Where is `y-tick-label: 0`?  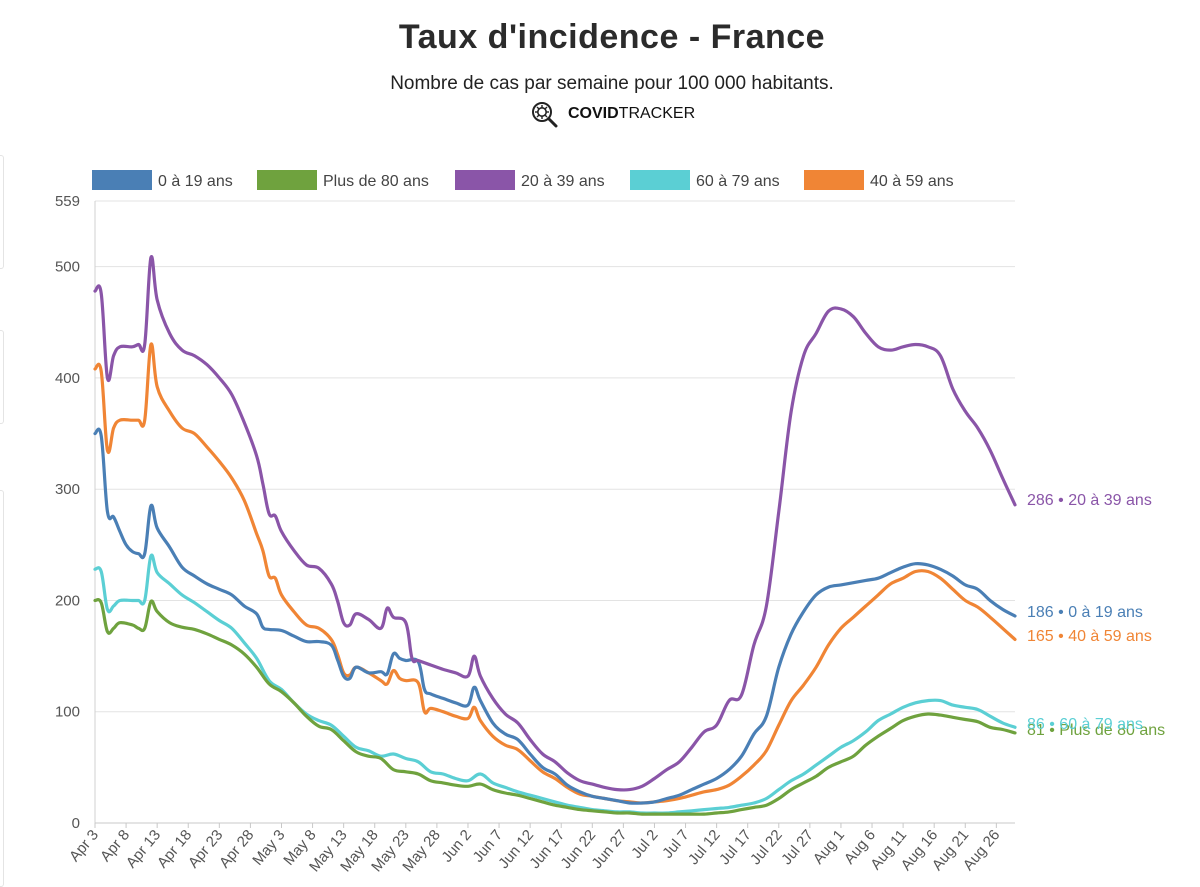 y-tick-label: 0 is located at coordinates (76, 823).